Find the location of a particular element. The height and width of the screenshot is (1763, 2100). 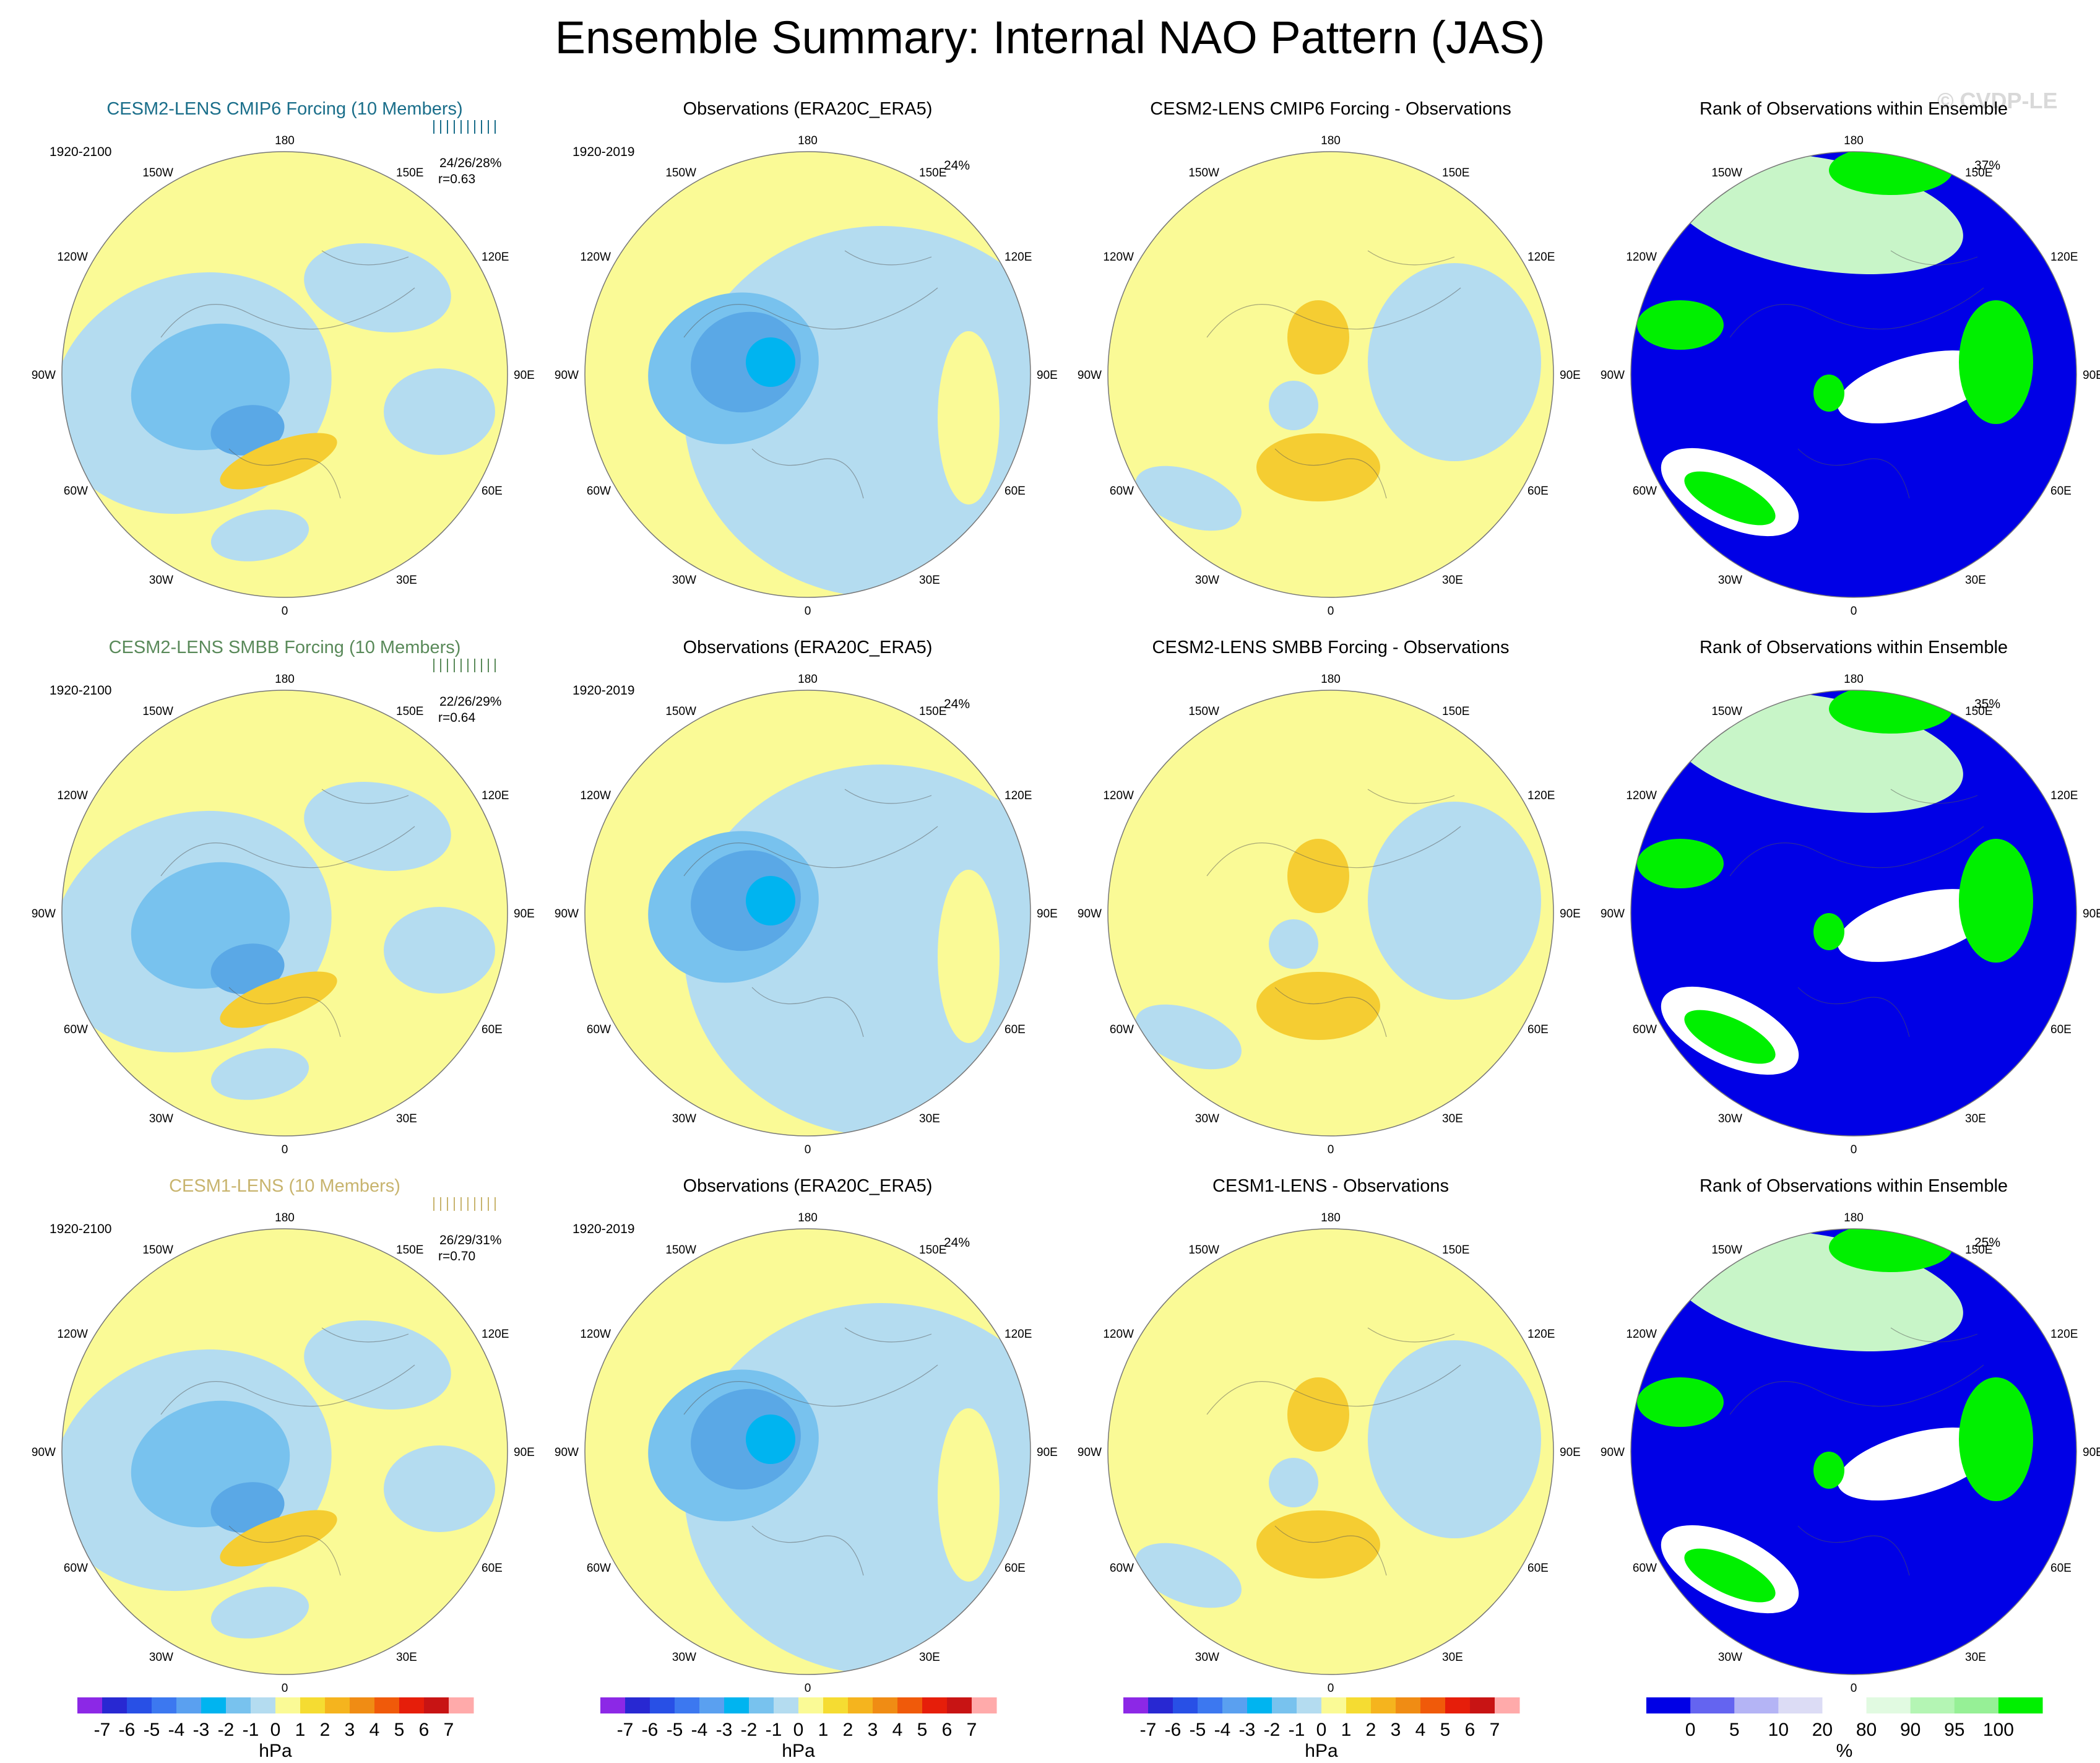

colorbar-tick-label: -4 is located at coordinates (1222, 1730).